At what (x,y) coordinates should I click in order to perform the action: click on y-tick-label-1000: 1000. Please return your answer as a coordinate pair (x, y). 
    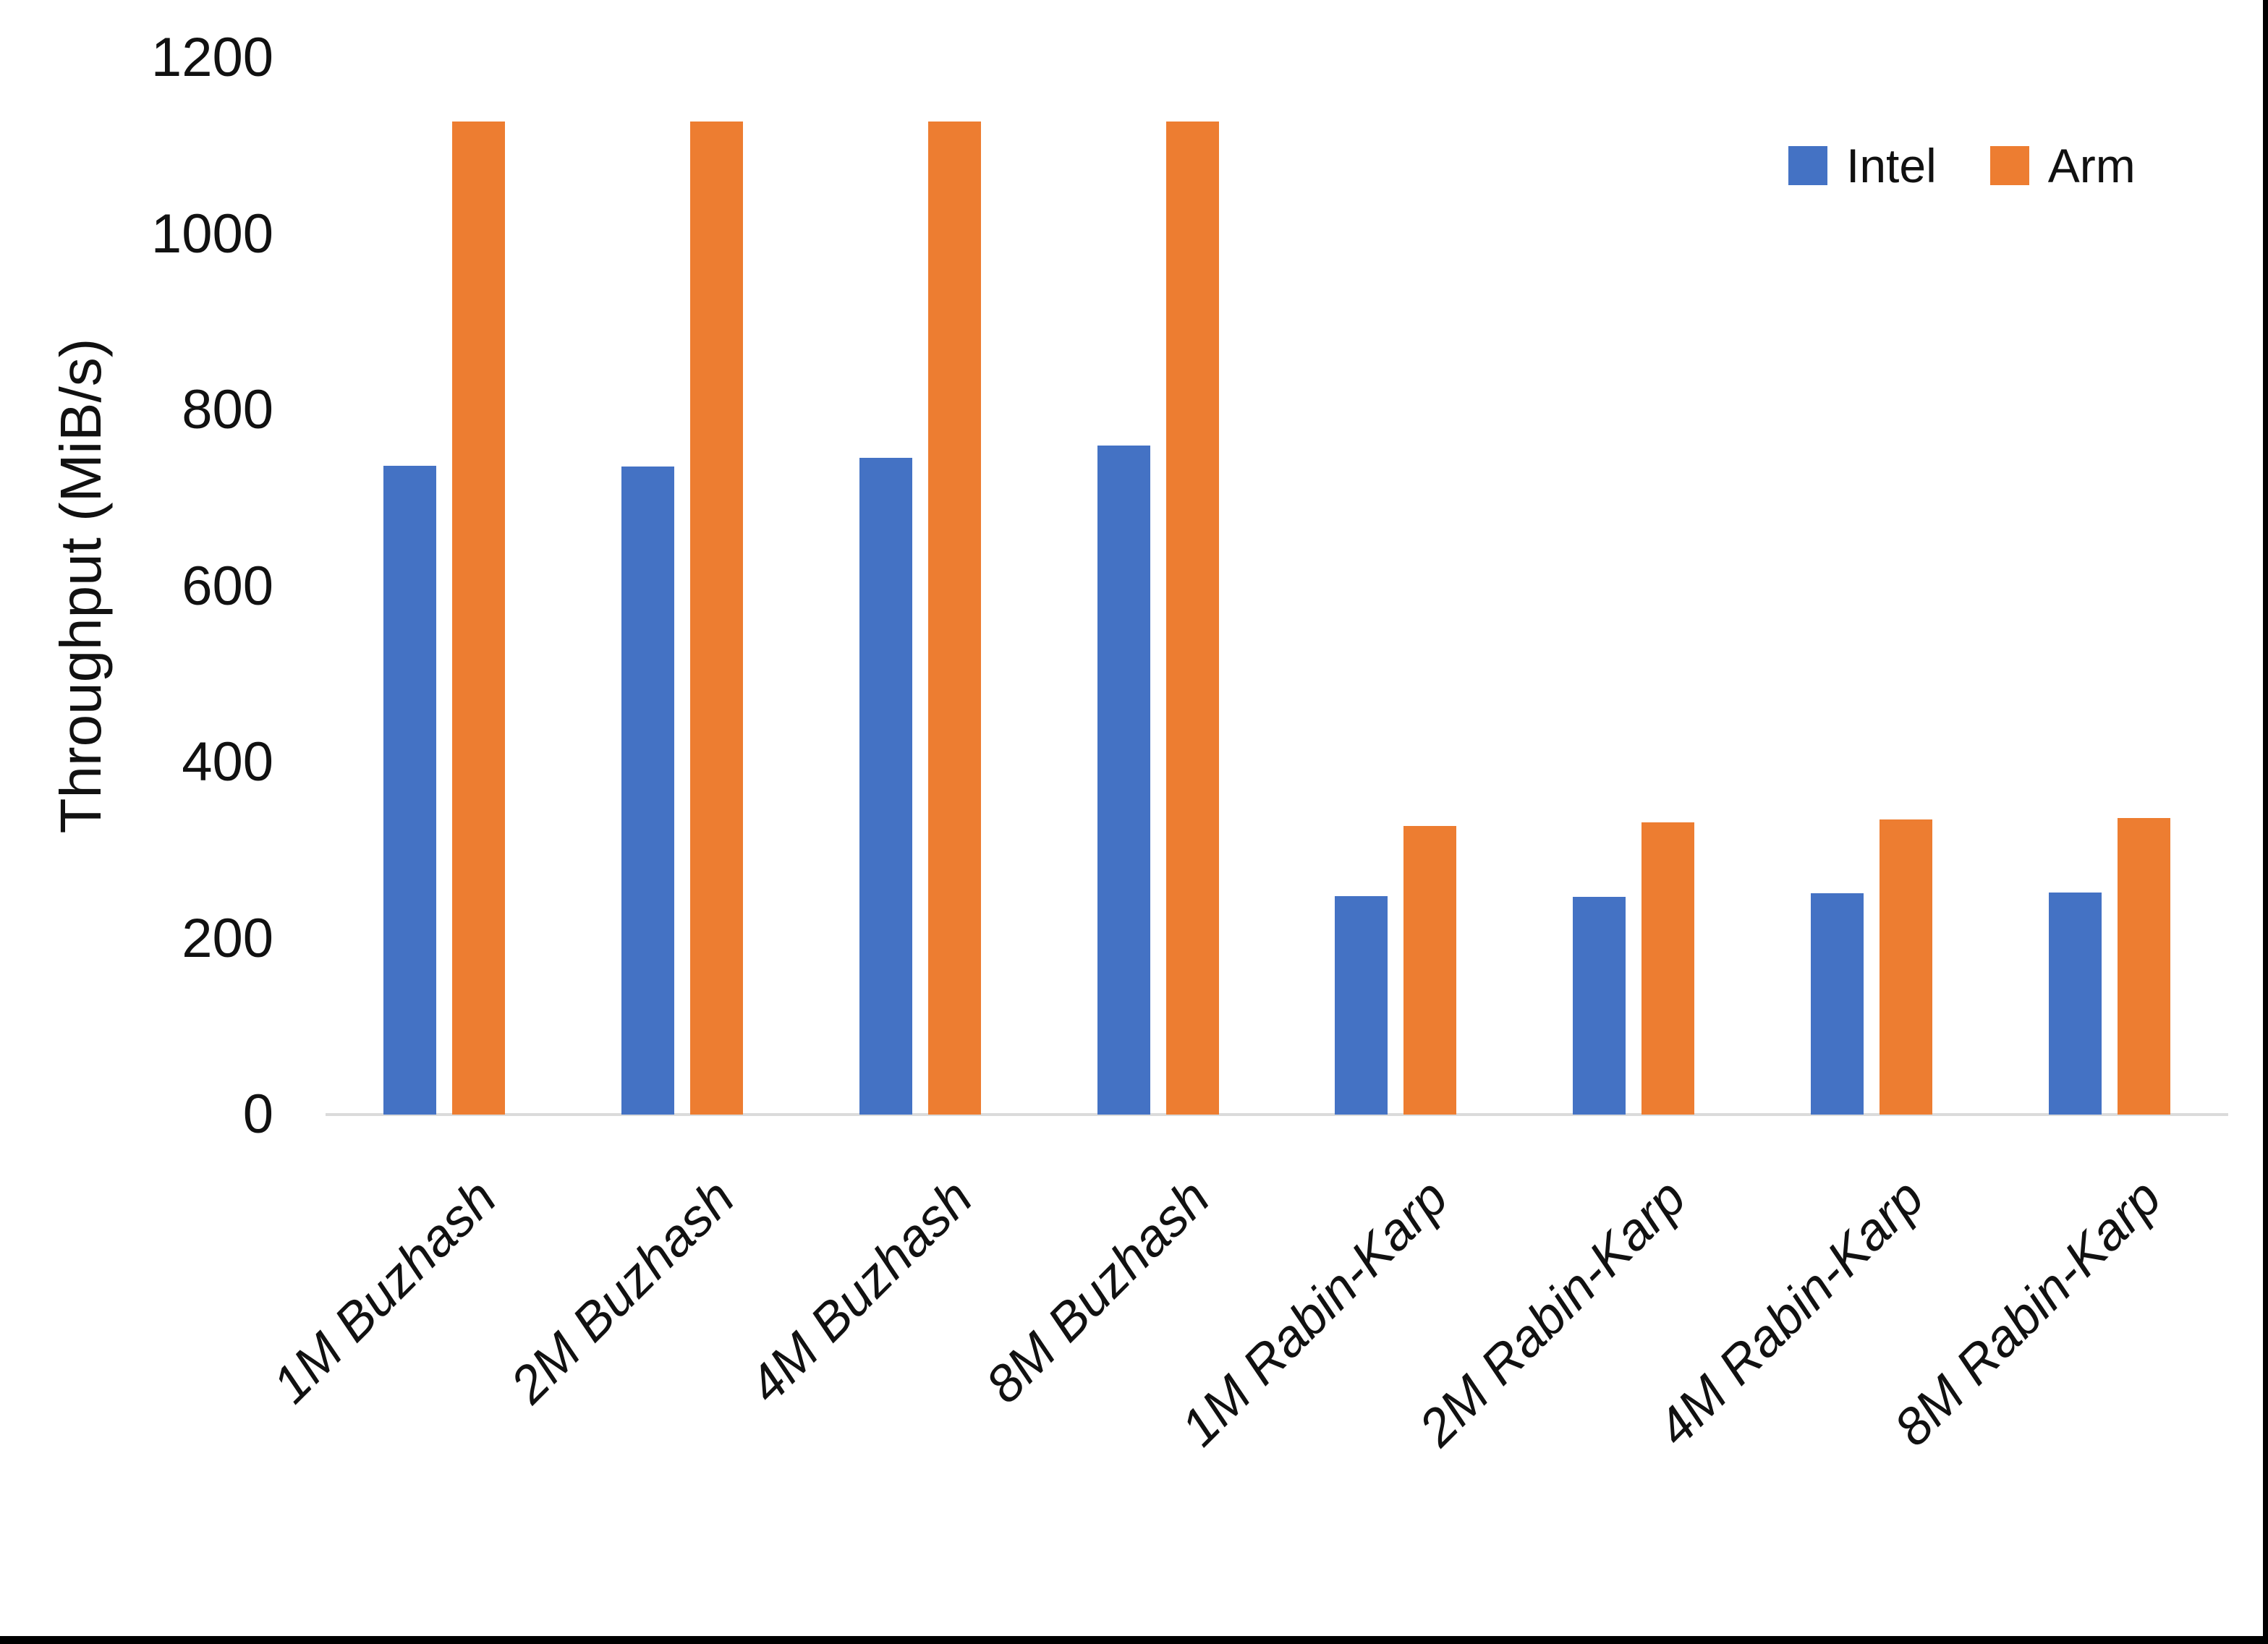
    Looking at the image, I should click on (211, 234).